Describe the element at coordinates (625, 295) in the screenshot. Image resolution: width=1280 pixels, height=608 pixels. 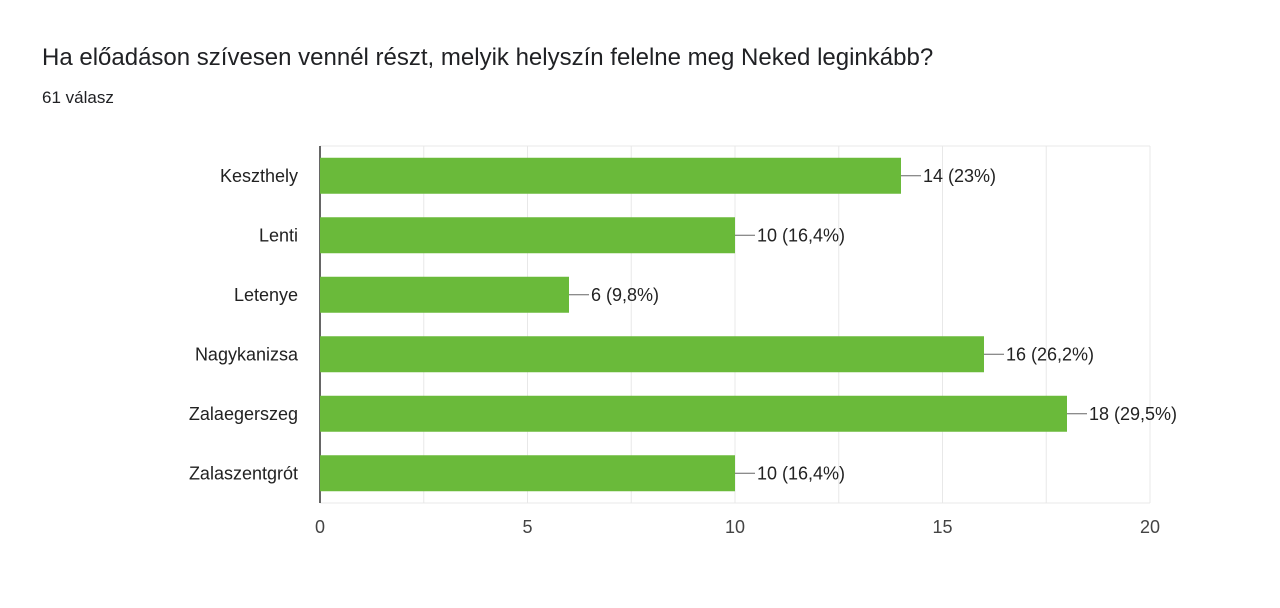
I see `data-label: 6 (9,8%)` at that location.